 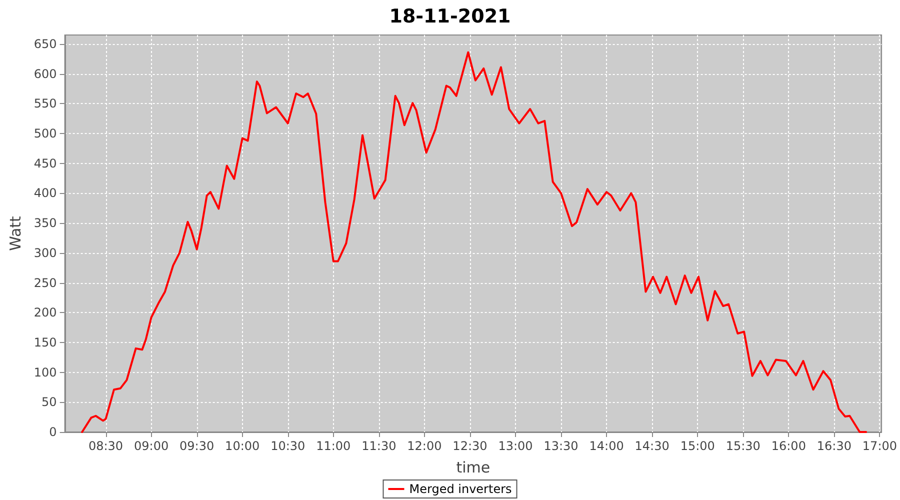 I want to click on y-tick-label: 550, so click(x=45, y=103).